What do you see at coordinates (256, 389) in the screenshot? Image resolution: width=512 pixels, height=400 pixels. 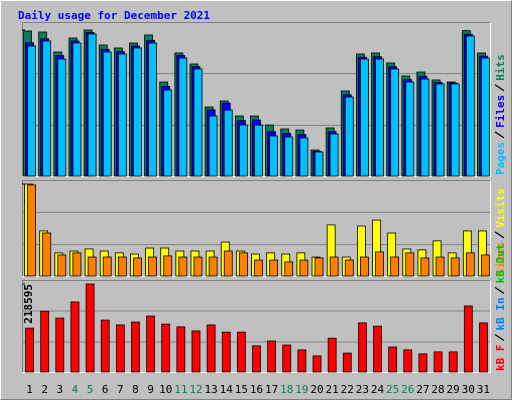 I see `x-tick-label: 16` at bounding box center [256, 389].